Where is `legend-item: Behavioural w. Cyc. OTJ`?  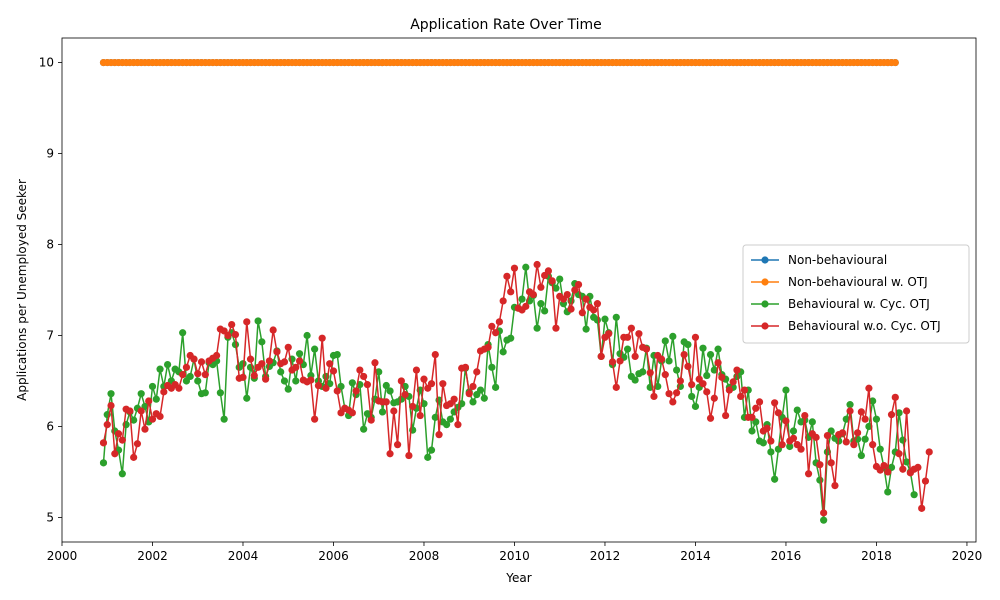 legend-item: Behavioural w. Cyc. OTJ is located at coordinates (840, 304).